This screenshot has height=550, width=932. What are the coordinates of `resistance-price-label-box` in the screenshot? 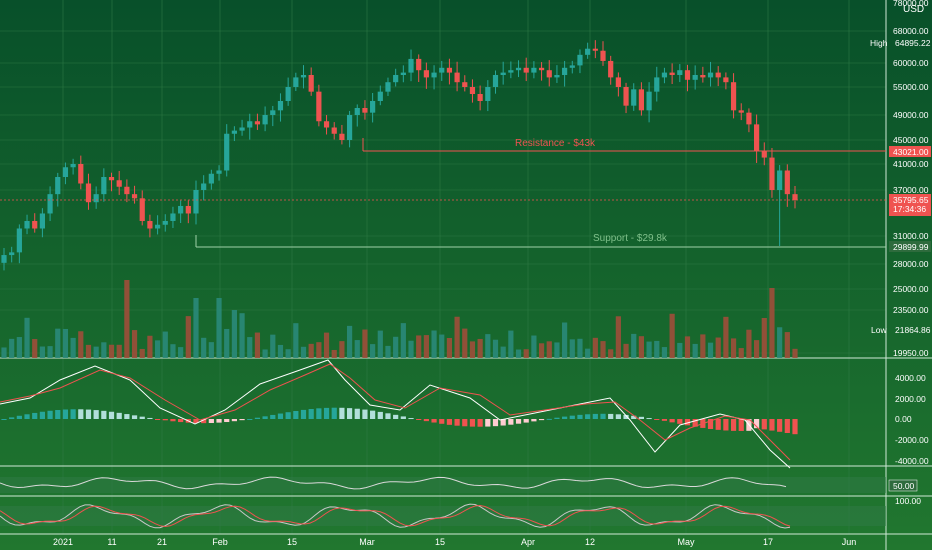 It's located at (910, 151).